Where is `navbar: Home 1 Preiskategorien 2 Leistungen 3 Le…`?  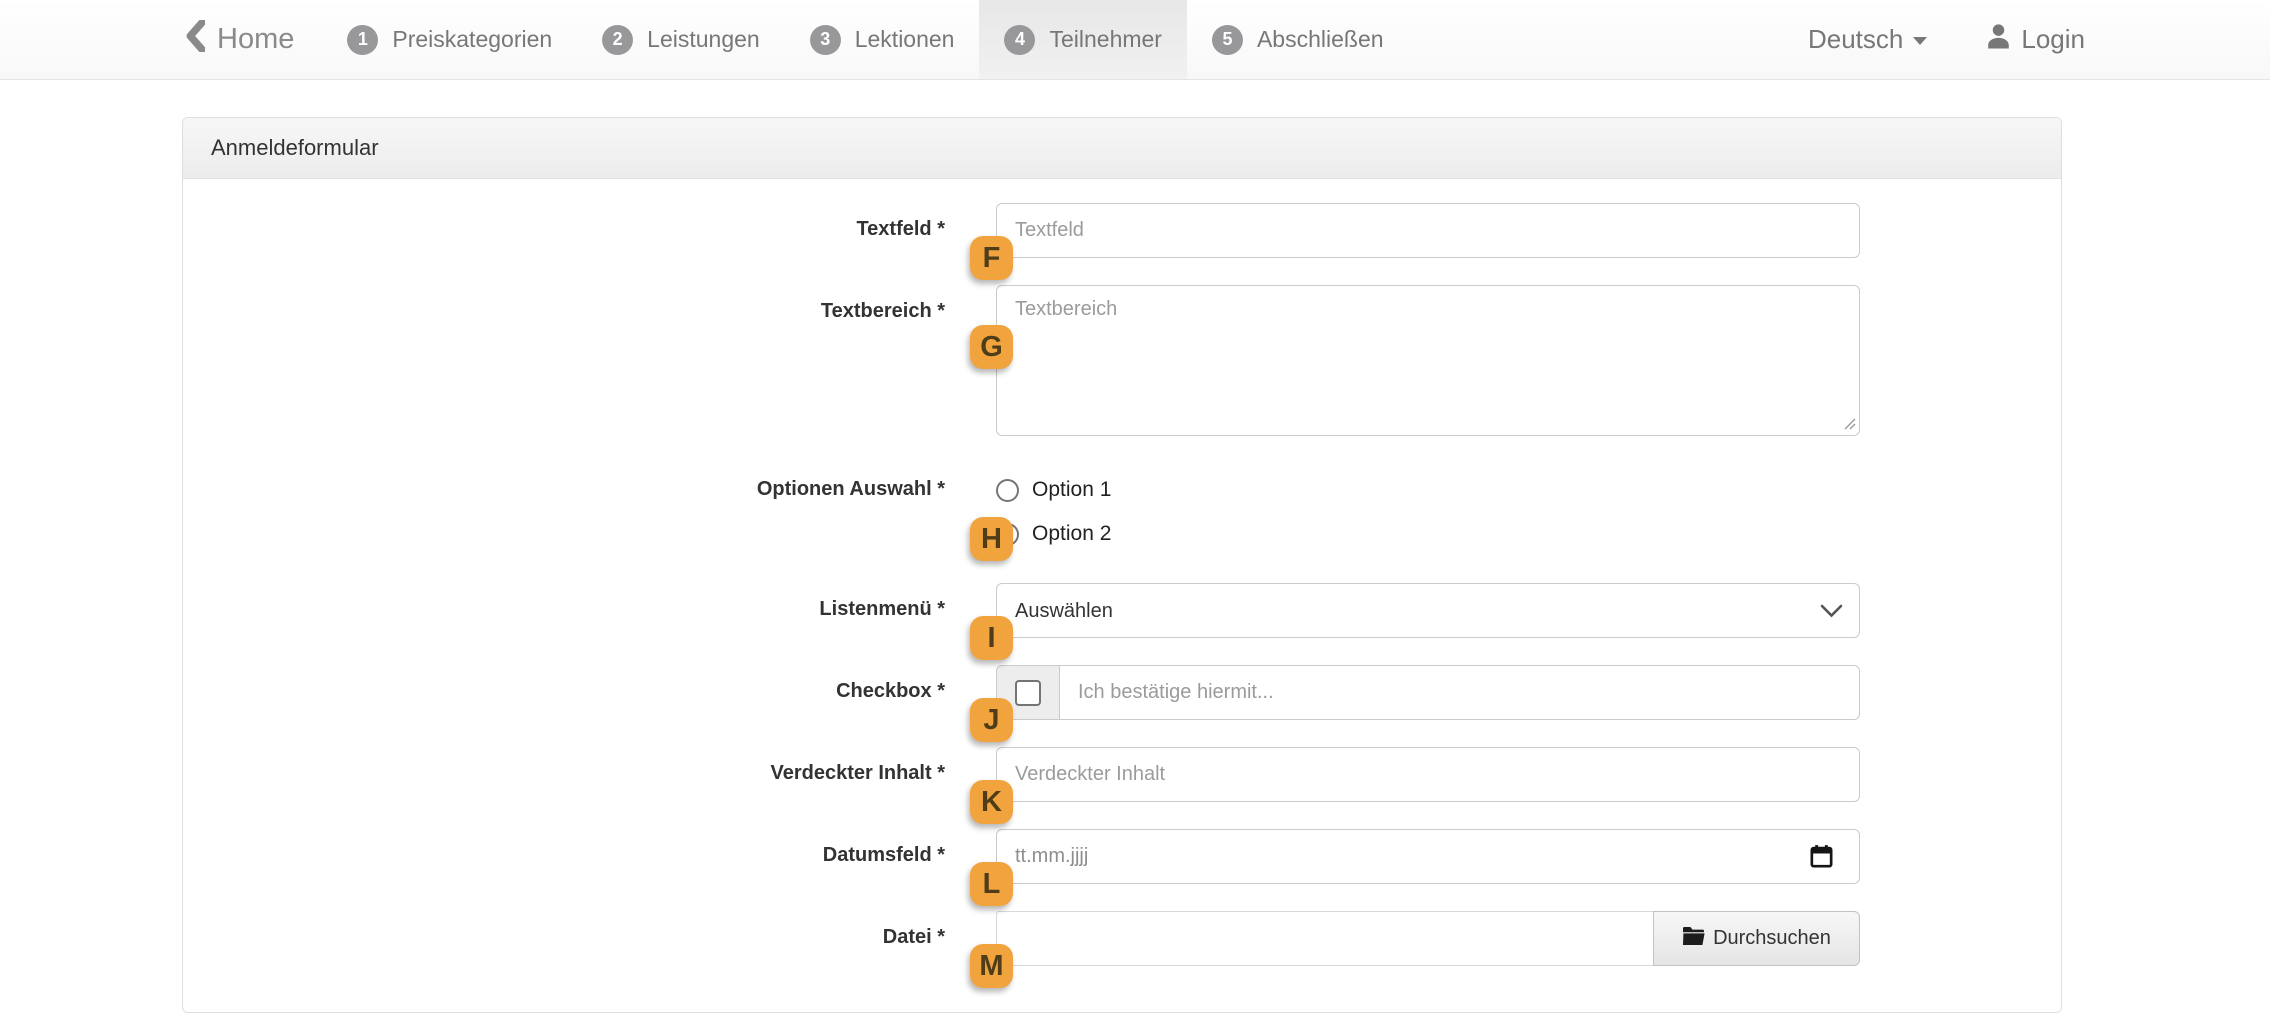 navbar: Home 1 Preiskategorien 2 Leistungen 3 Le… is located at coordinates (1135, 40).